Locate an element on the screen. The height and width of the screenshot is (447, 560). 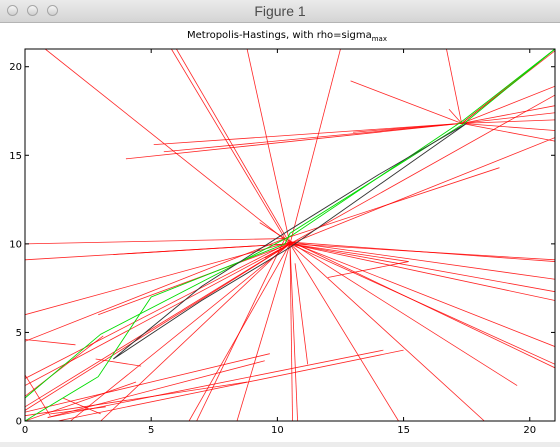
close-button is located at coordinates (12, 10).